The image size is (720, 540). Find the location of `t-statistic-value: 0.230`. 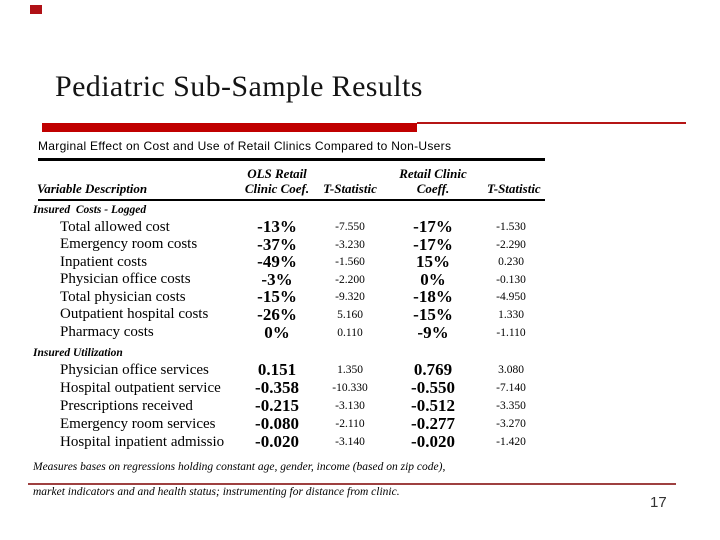

t-statistic-value: 0.230 is located at coordinates (511, 262).